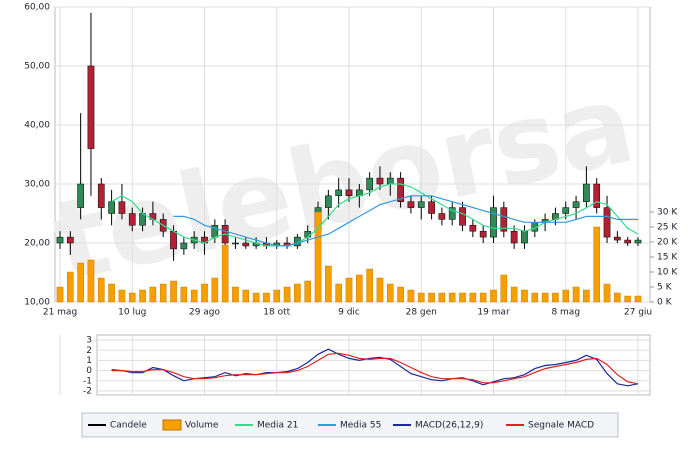 Image resolution: width=700 pixels, height=455 pixels. I want to click on x-tick-label: 18 ott, so click(276, 313).